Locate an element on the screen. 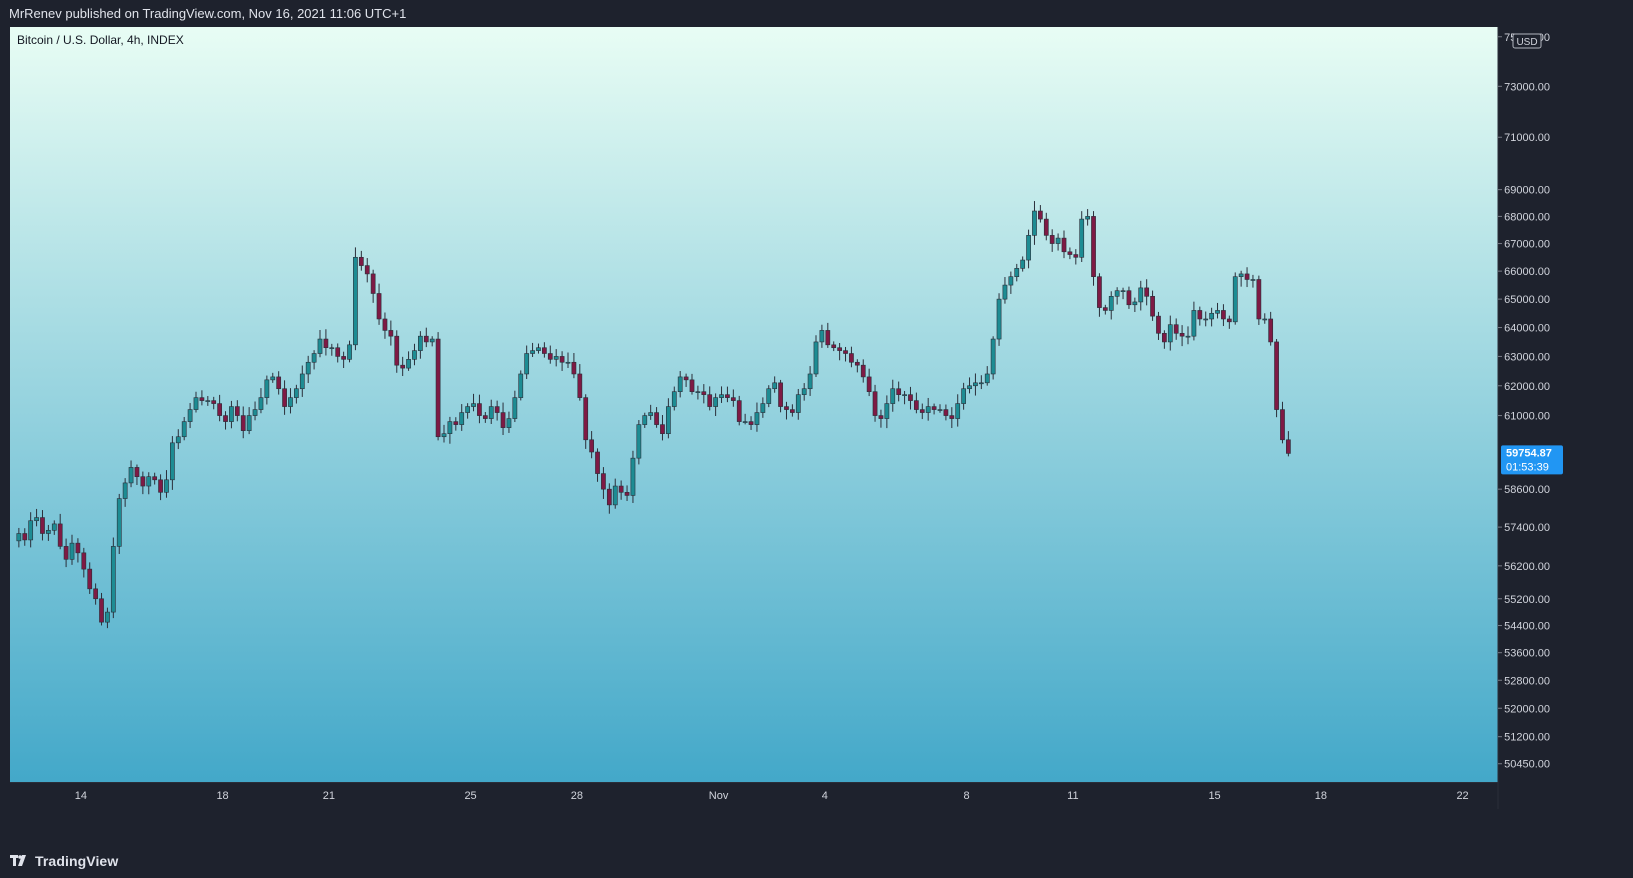  tradingview-logo: TradingView is located at coordinates (64, 861).